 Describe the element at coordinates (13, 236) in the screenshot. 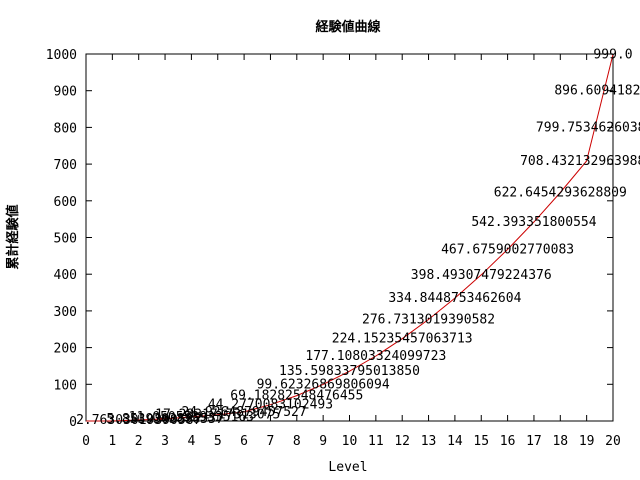

I see `y-axis-label: 累計経験値` at that location.